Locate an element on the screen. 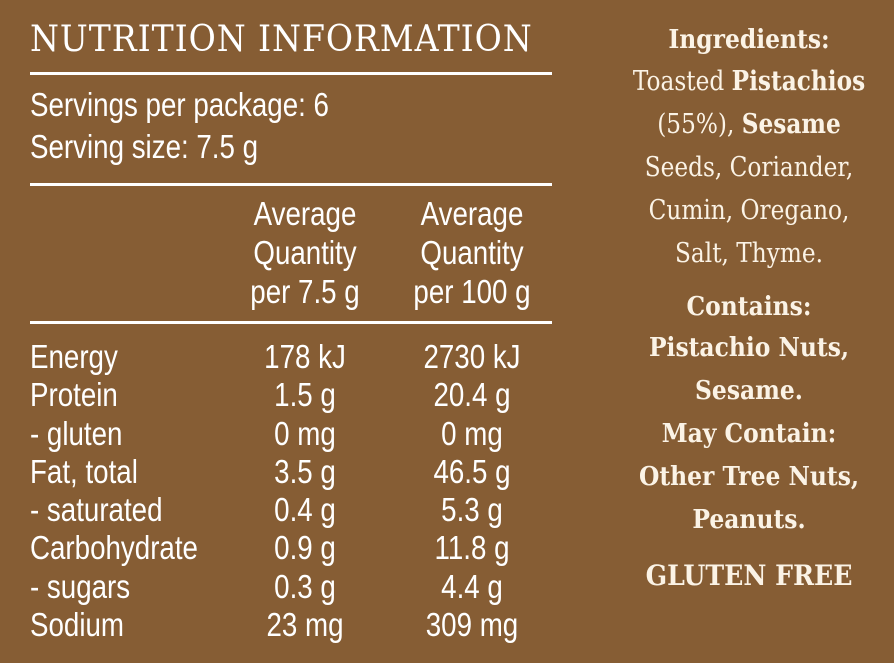 The height and width of the screenshot is (663, 894). ingredients-heading: Ingredients: is located at coordinates (749, 40).